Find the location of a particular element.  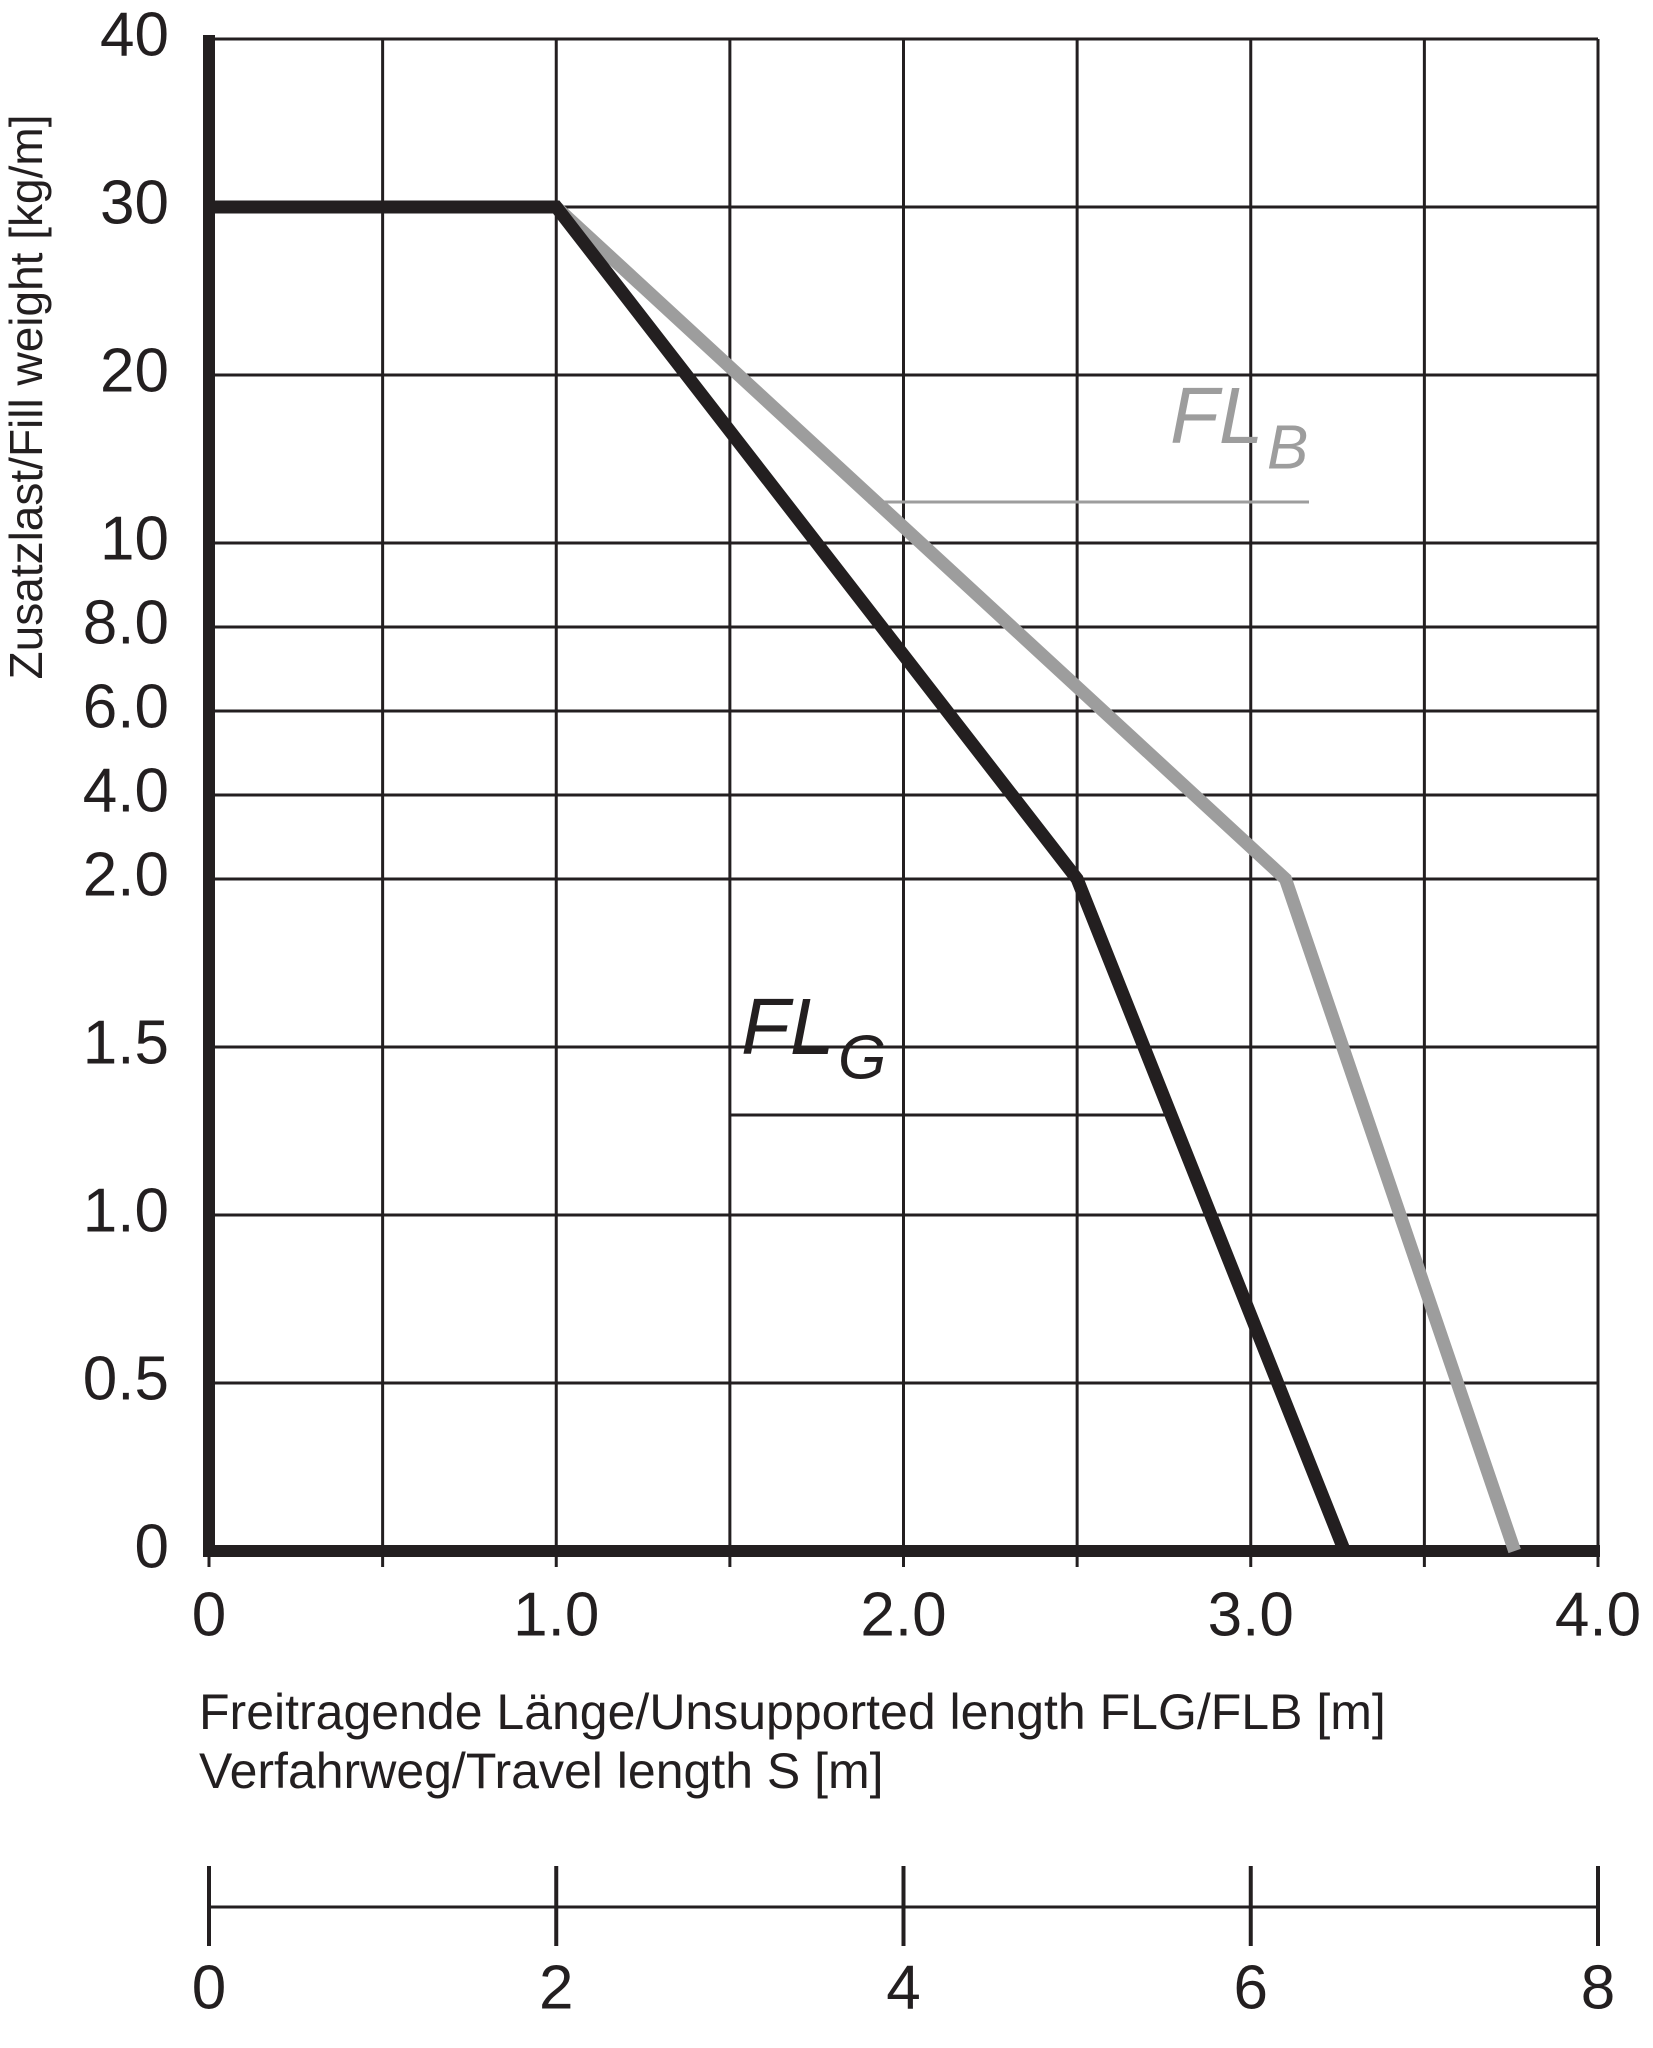

y-axis-title: Zusatzlast/Fill weight [kg/m] is located at coordinates (26, 397).